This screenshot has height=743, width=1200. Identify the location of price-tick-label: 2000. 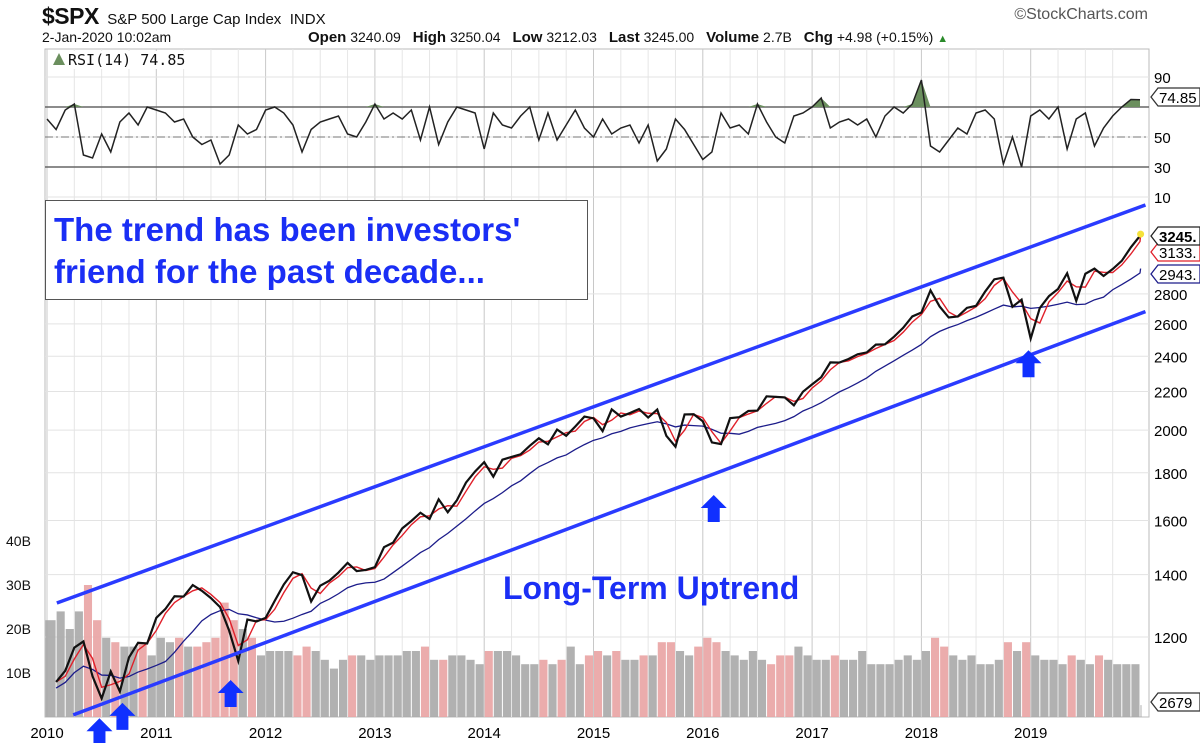
(1170, 431).